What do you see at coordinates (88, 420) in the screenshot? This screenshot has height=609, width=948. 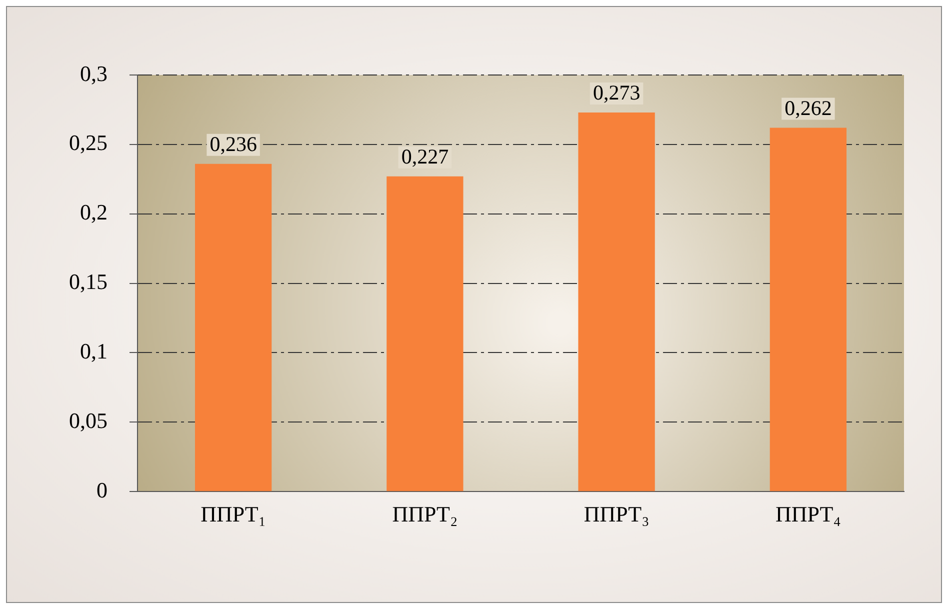 I see `y-tick-label: 0,05` at bounding box center [88, 420].